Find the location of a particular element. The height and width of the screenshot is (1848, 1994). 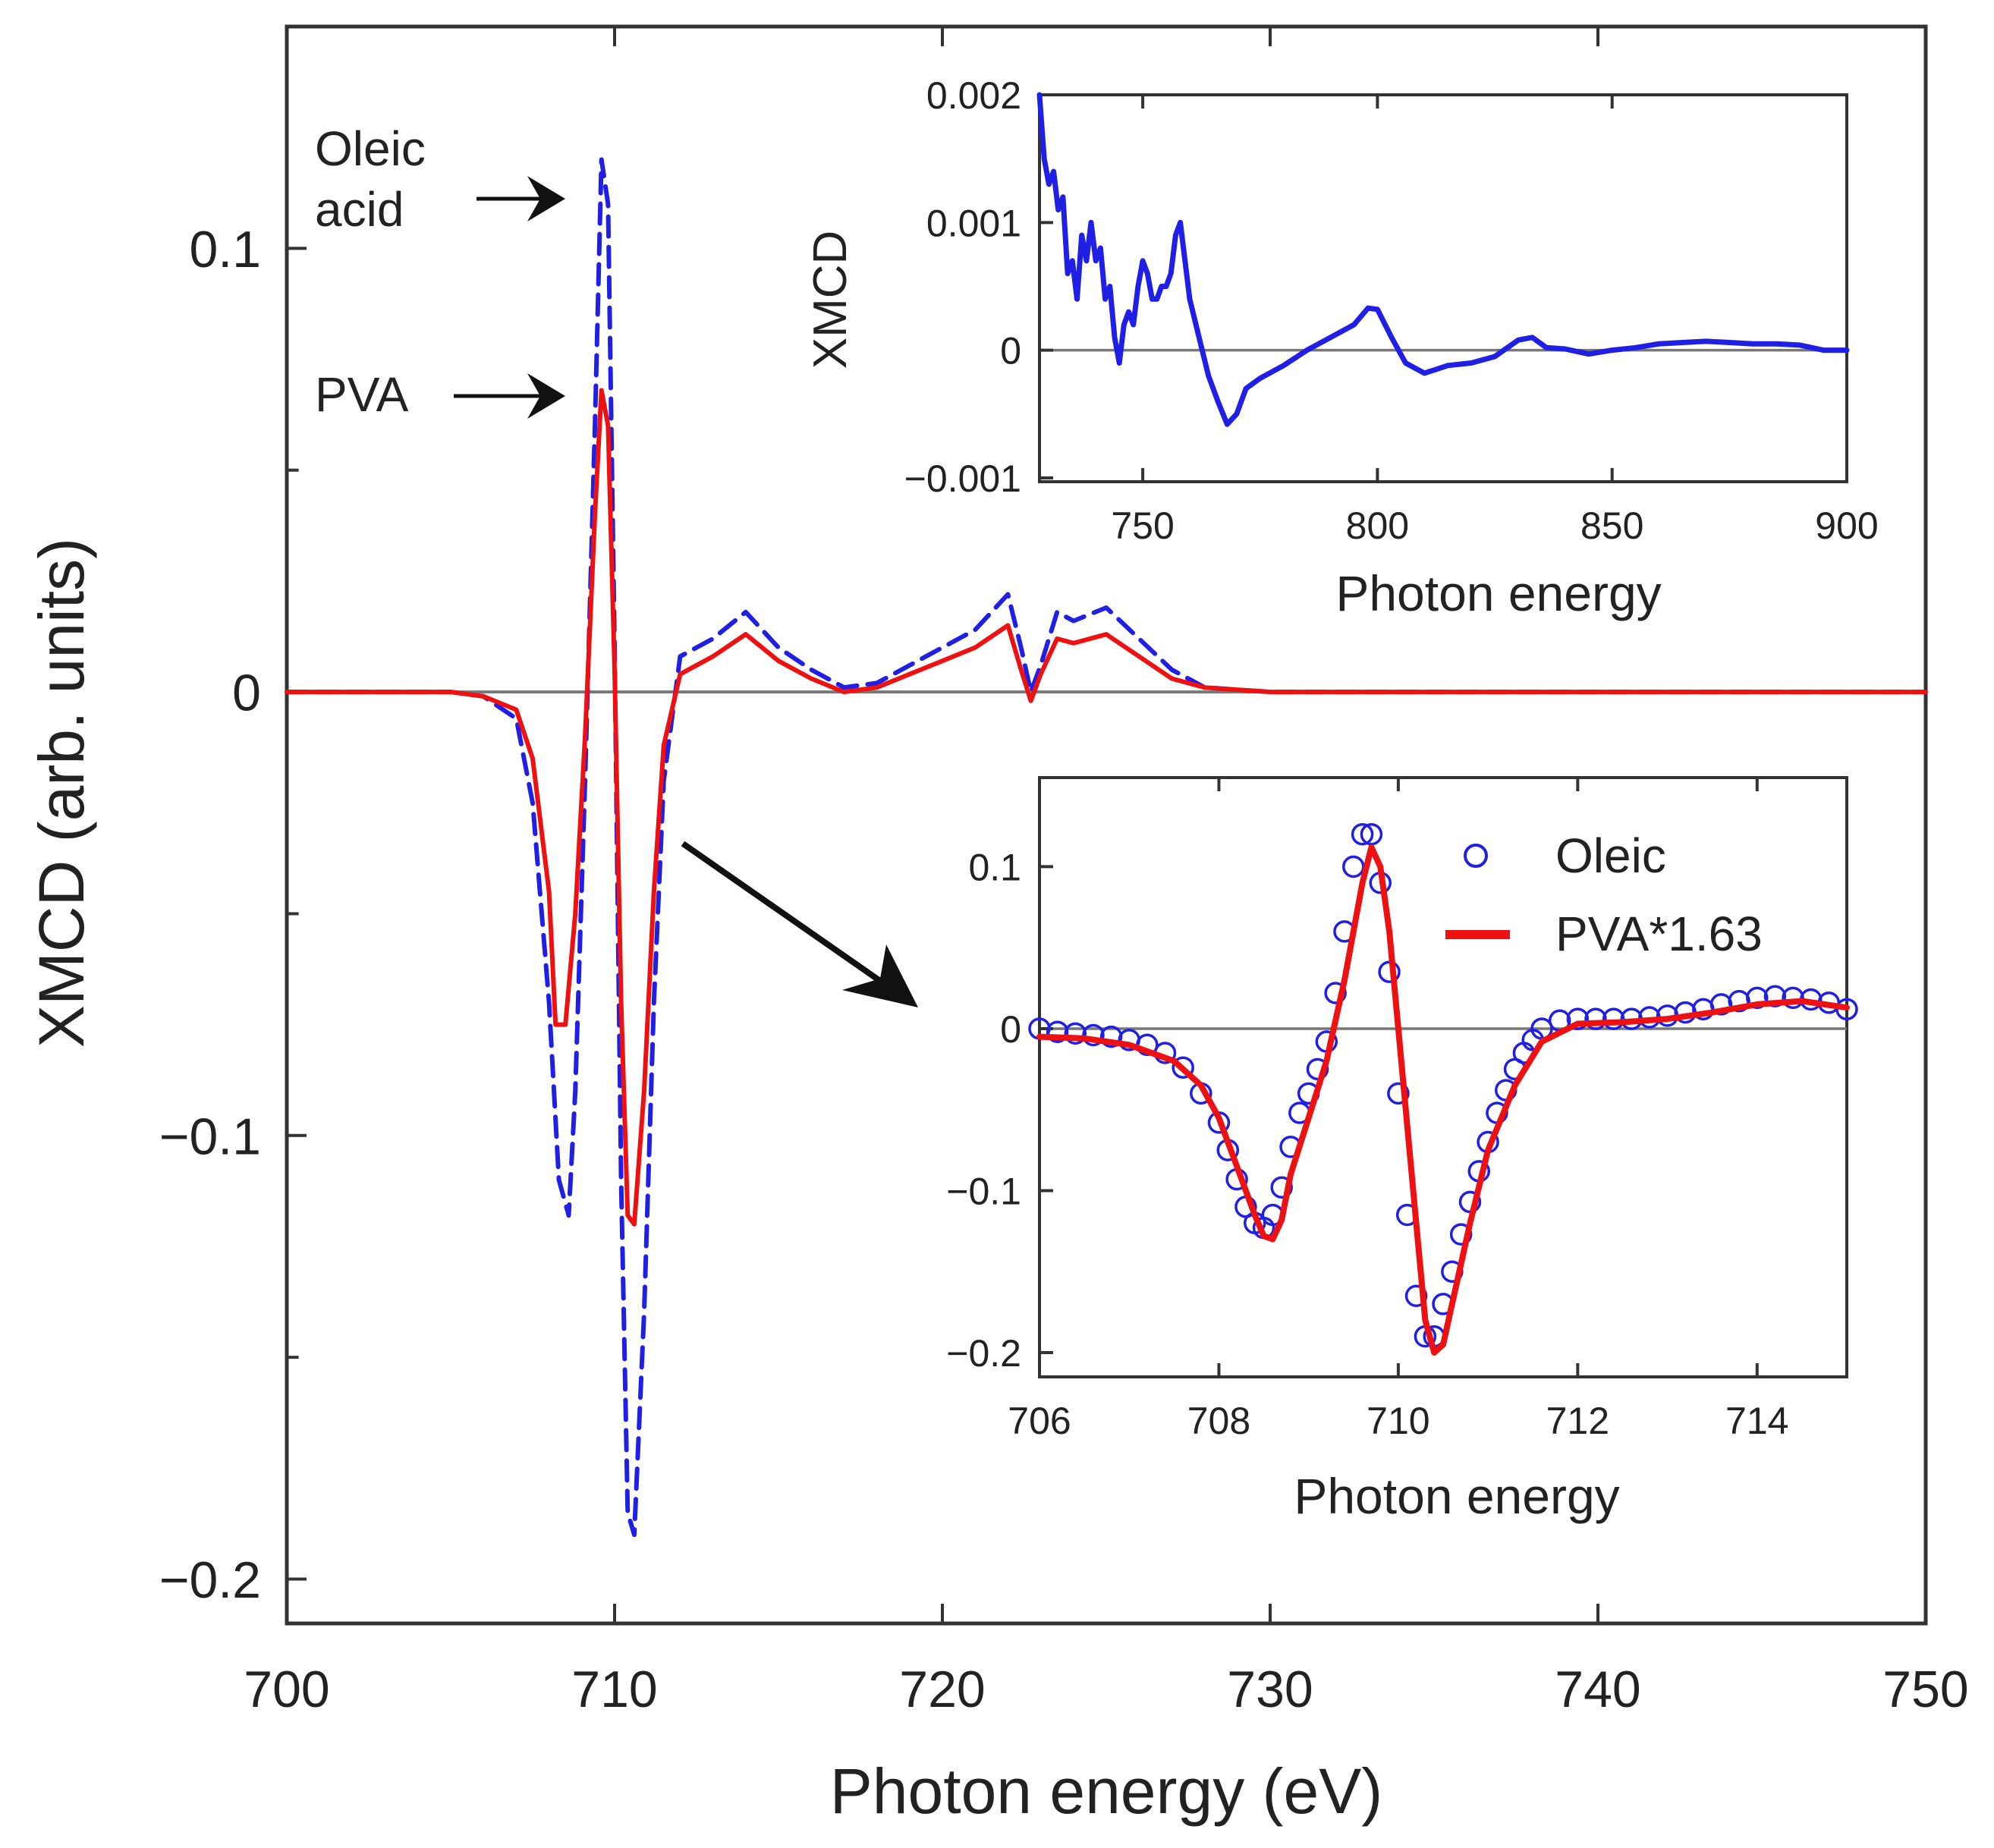

inset_bottom-x-tick-label: 706 is located at coordinates (1040, 1421).